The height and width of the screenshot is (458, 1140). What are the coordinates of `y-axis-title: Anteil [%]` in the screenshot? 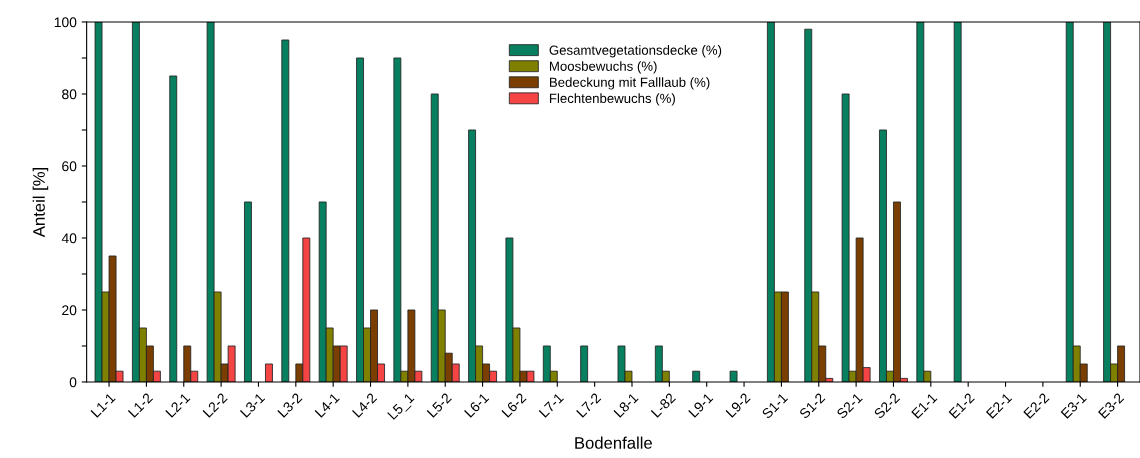 It's located at (40, 202).